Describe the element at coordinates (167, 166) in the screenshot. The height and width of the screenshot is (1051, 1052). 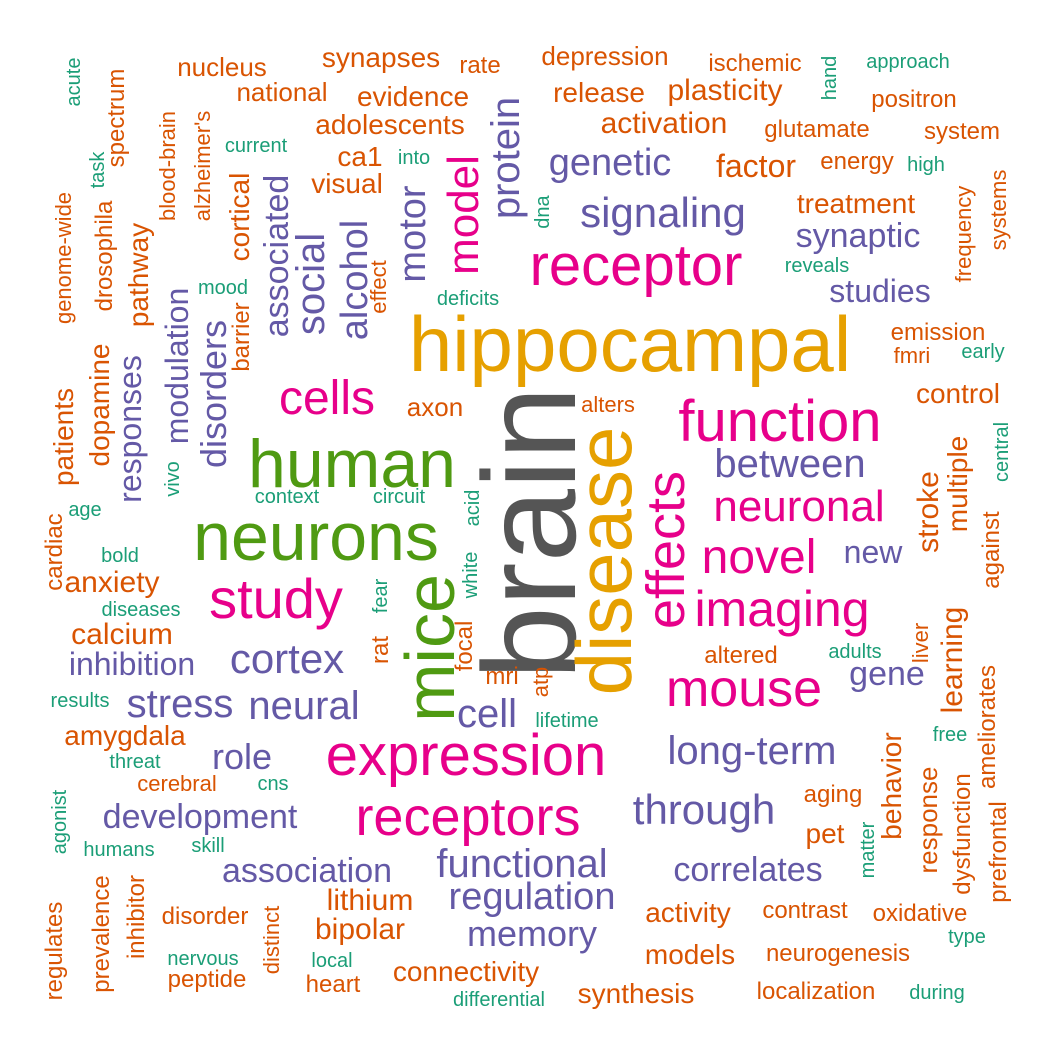
I see `word-blood-brain: blood-brain` at that location.